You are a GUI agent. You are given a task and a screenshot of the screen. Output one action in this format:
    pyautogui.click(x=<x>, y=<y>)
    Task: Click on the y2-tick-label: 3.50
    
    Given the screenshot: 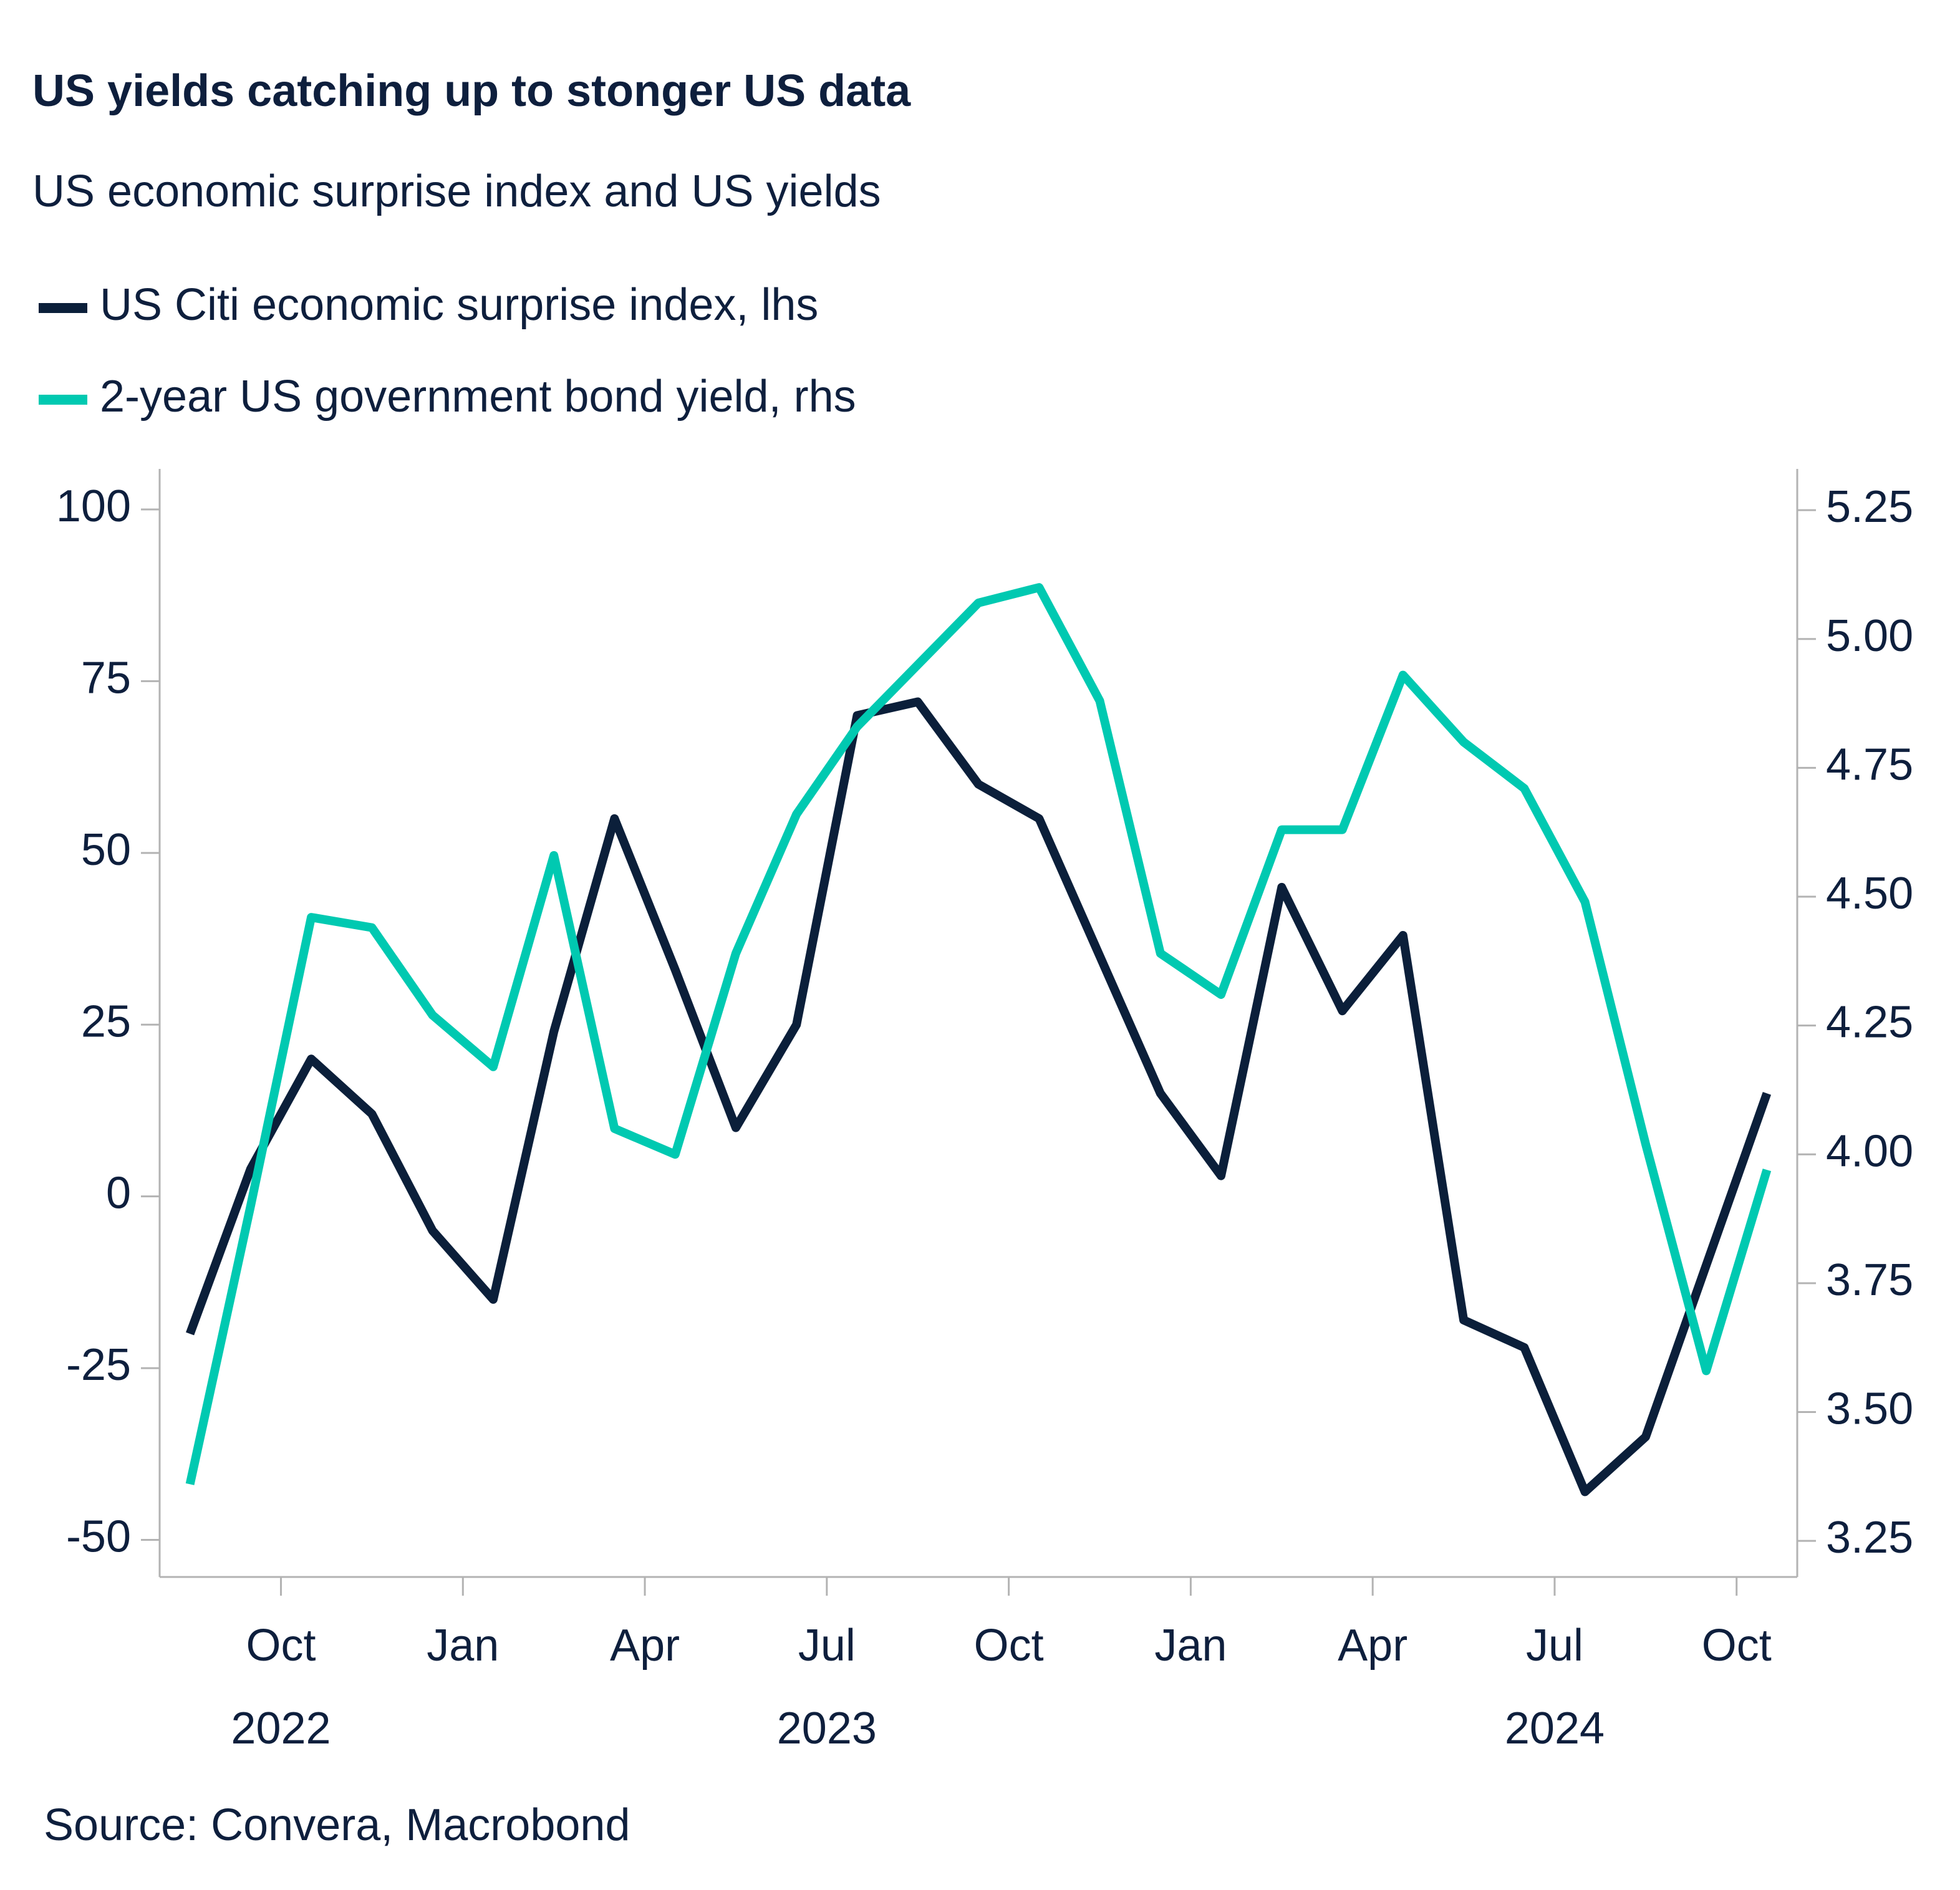 What is the action you would take?
    pyautogui.click(x=1869, y=1409)
    